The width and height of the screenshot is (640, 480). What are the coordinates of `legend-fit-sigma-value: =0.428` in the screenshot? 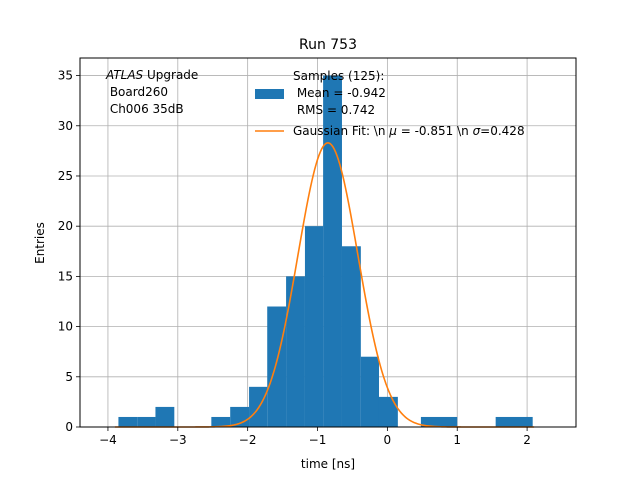 It's located at (502, 131).